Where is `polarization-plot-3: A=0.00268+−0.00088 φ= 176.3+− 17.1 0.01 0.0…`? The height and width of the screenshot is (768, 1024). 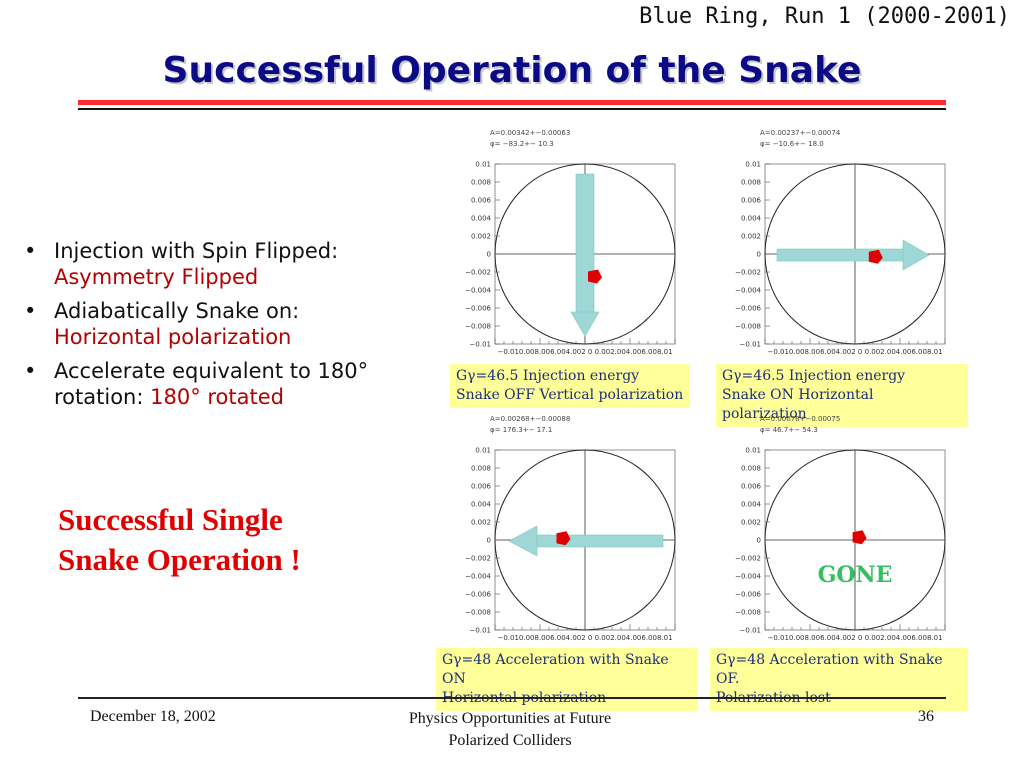 polarization-plot-3: A=0.00268+−0.00088 φ= 176.3+− 17.1 0.01 0.0… is located at coordinates (570, 528).